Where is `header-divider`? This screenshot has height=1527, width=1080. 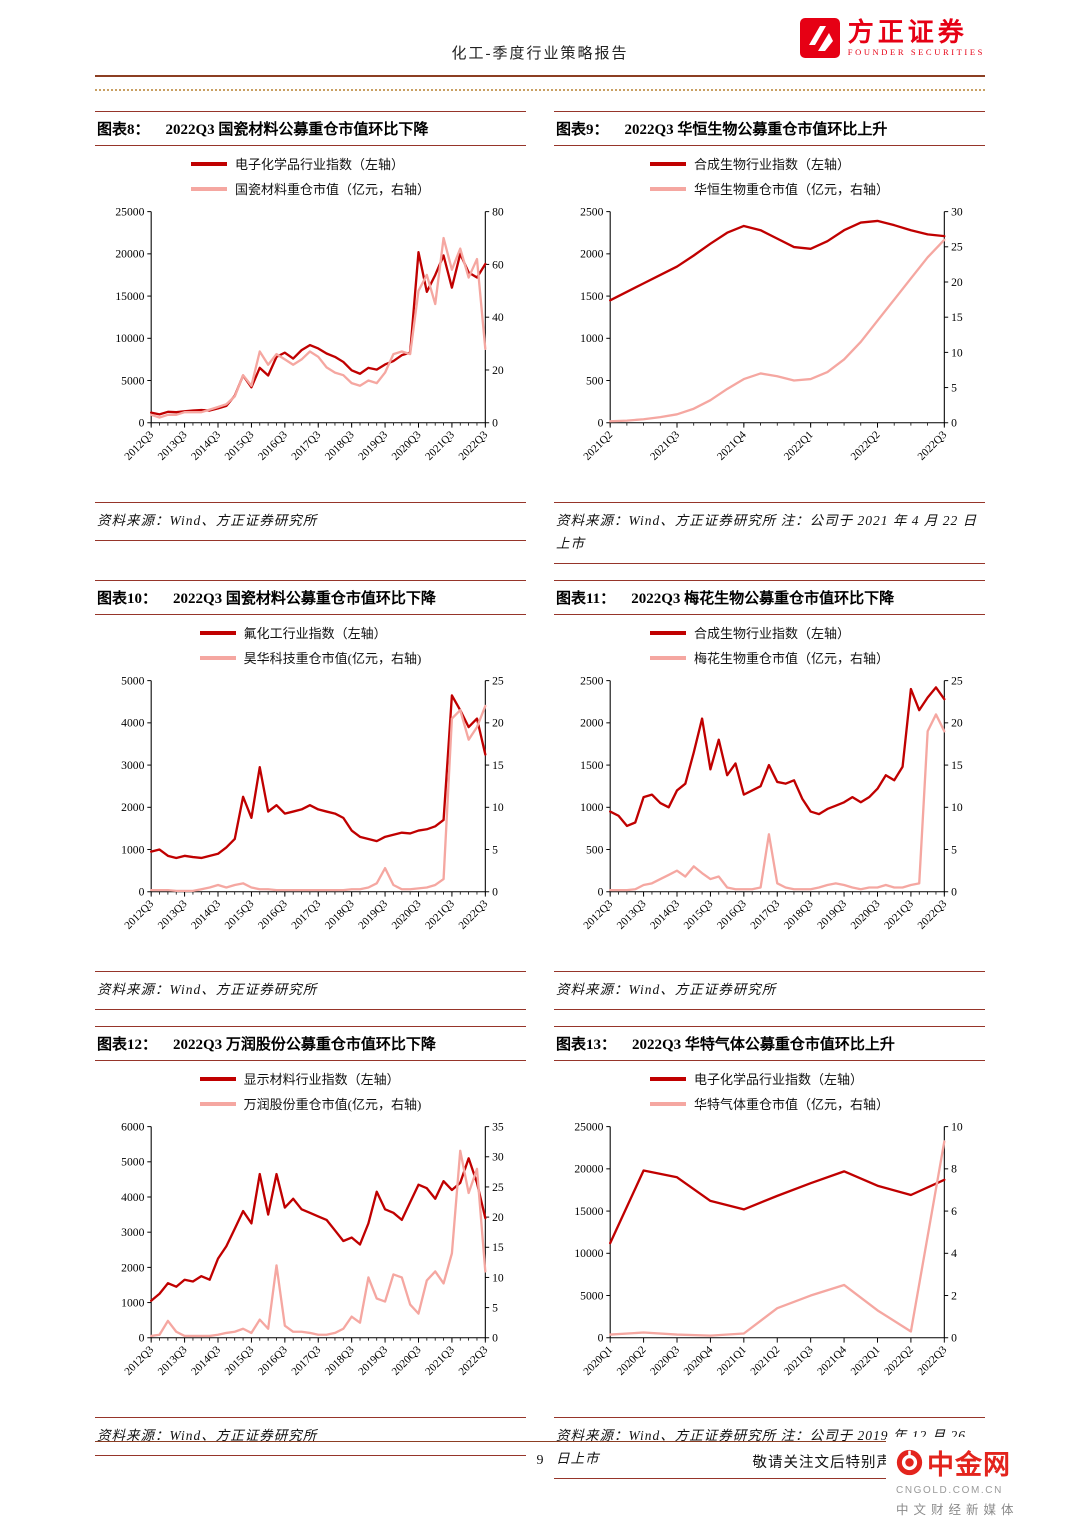
header-divider is located at coordinates (540, 76).